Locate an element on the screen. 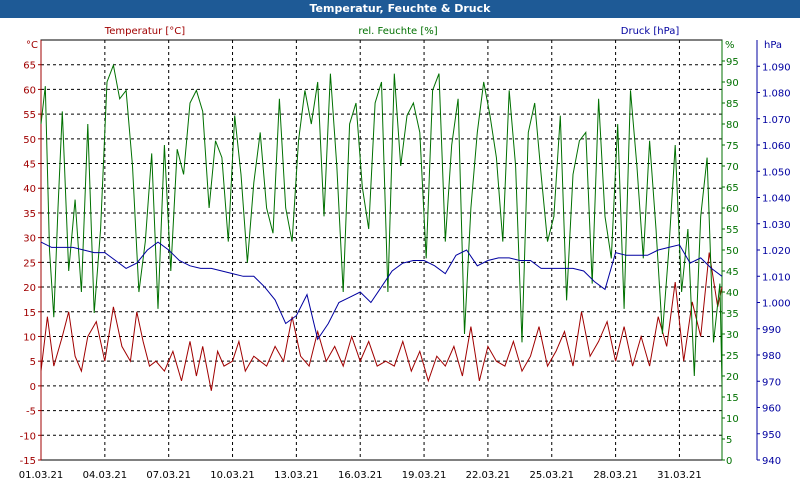 This screenshot has width=800, height=500. pressure-tick-label: 960 is located at coordinates (771, 409).